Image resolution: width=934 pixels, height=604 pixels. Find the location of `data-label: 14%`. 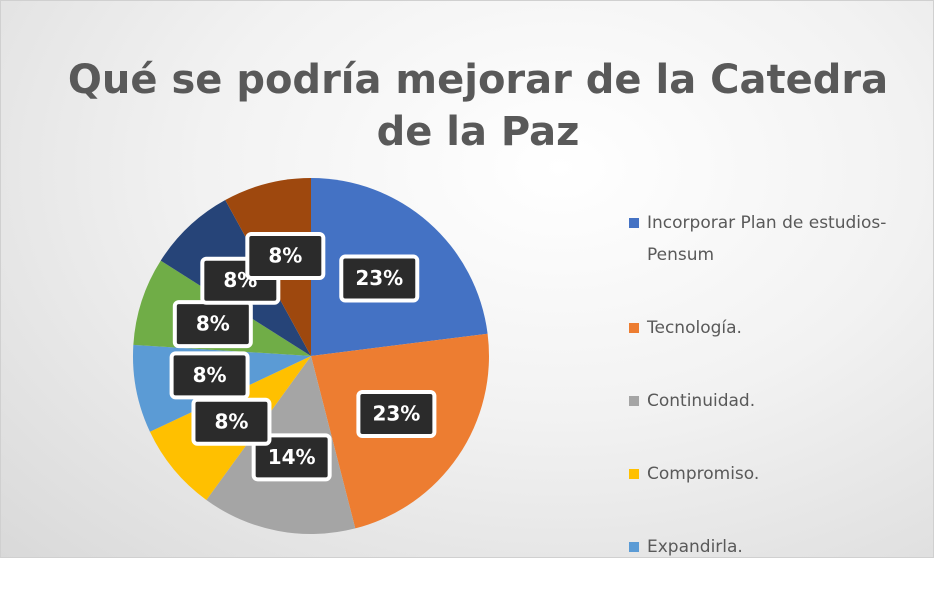

data-label: 14% is located at coordinates (291, 457).